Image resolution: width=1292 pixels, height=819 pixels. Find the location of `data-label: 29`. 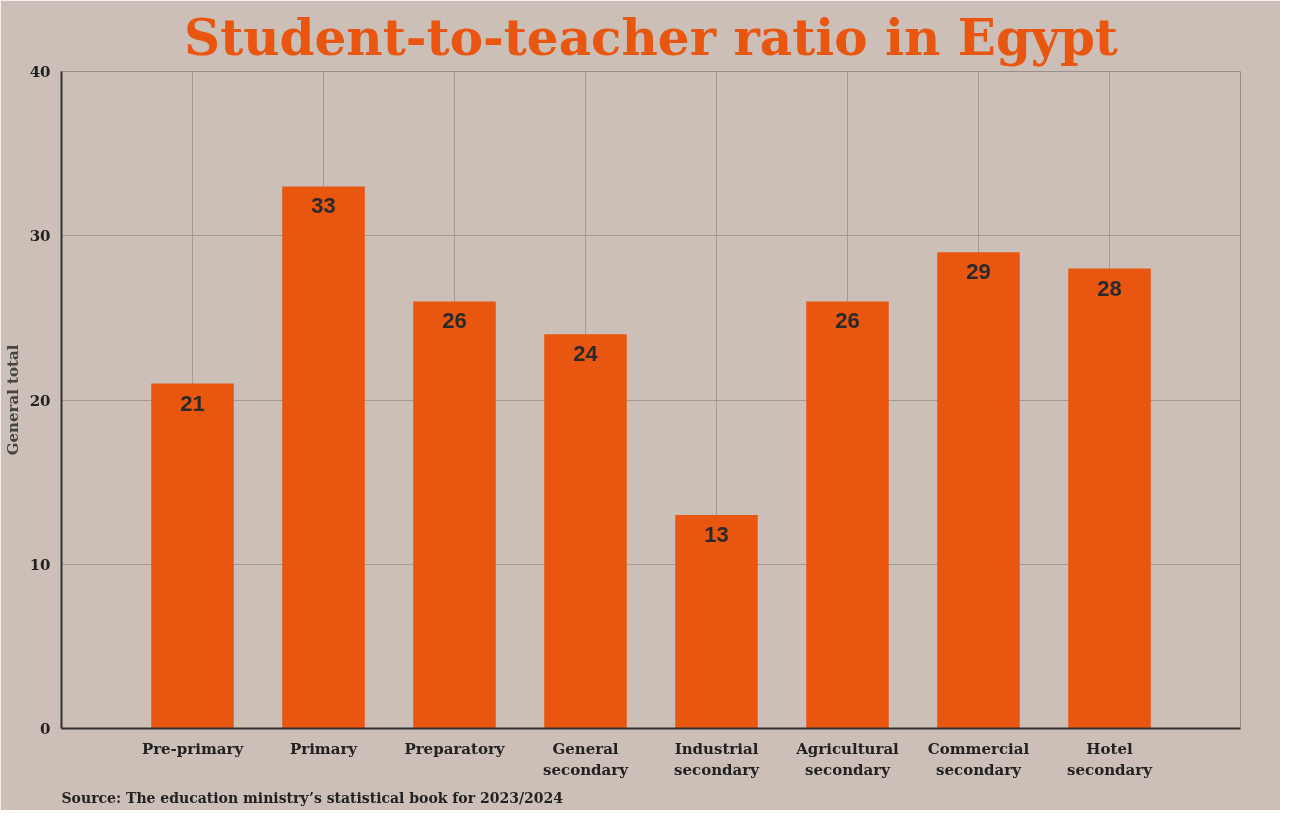

data-label: 29 is located at coordinates (978, 272).